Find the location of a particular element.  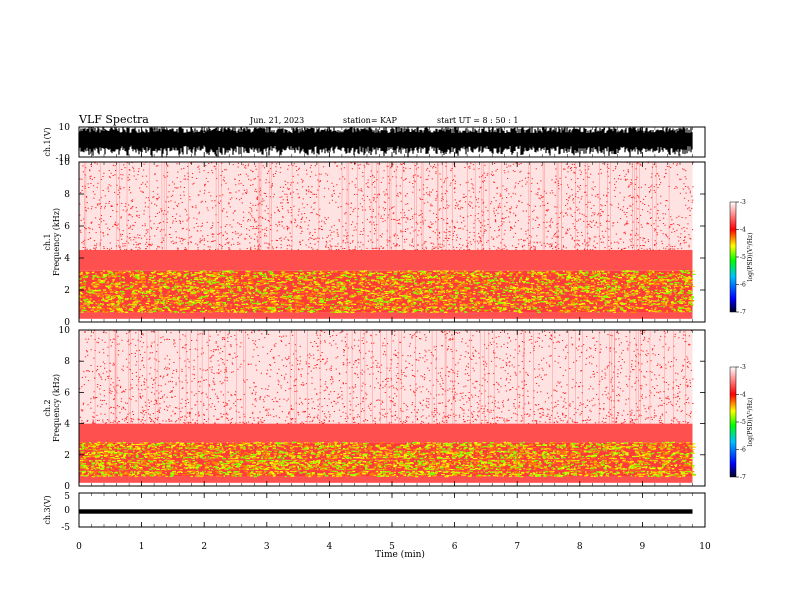

spectrogram-speckle is located at coordinates (386, 377).